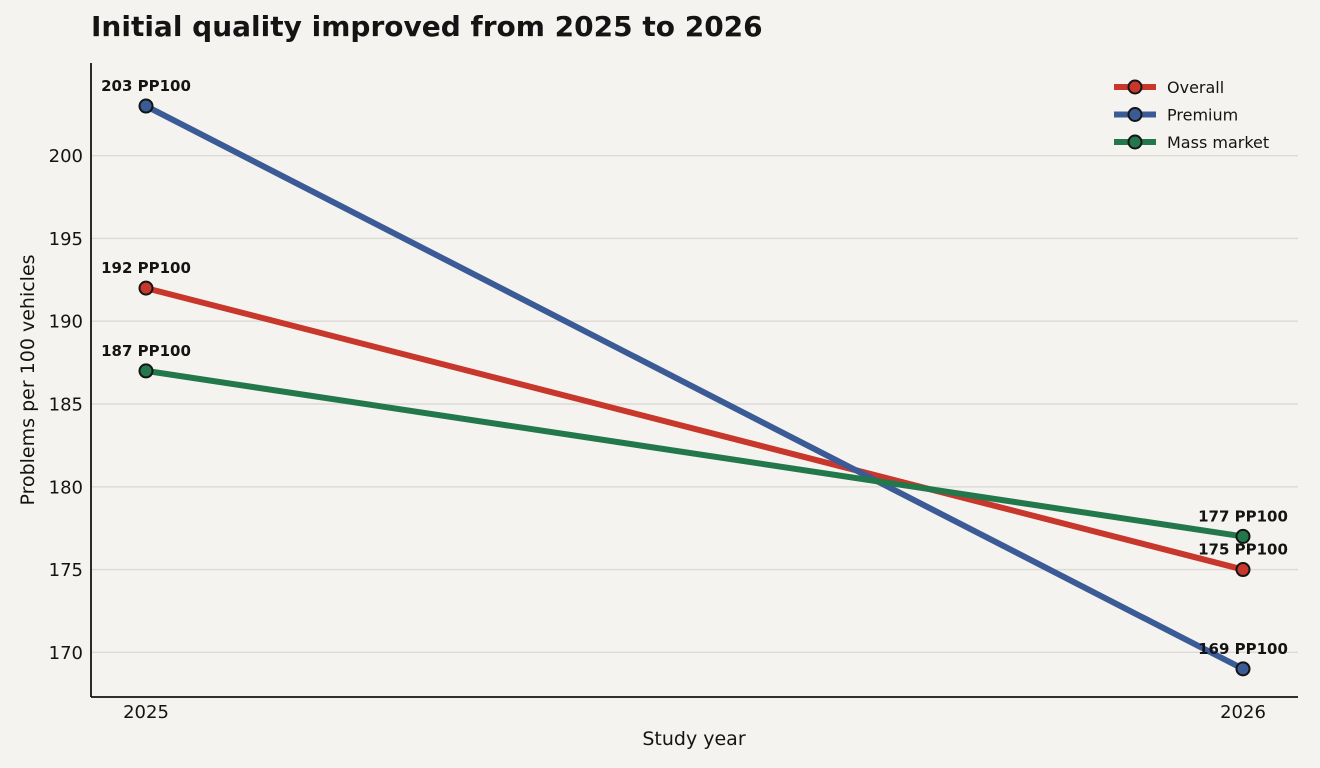 The width and height of the screenshot is (1320, 768). I want to click on legend-marker-premium, so click(1135, 114).